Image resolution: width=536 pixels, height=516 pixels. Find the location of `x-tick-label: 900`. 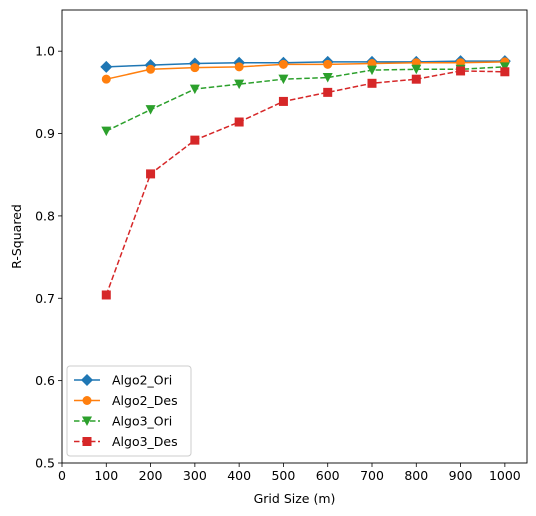

x-tick-label: 900 is located at coordinates (461, 475).